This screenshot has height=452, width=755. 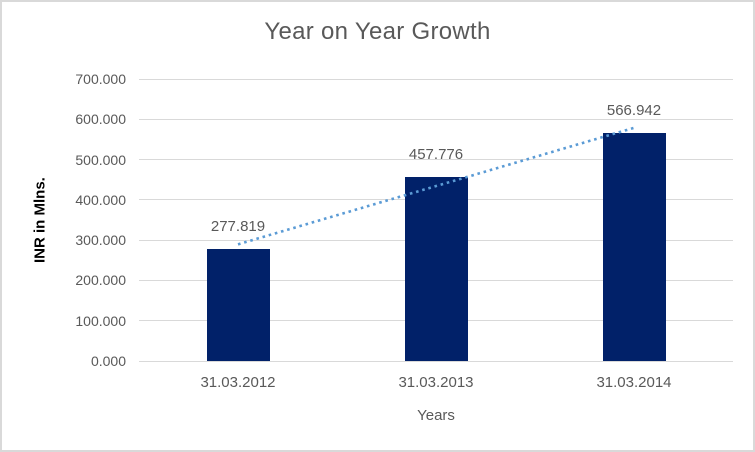 What do you see at coordinates (238, 227) in the screenshot?
I see `bar-value-label: 277.819` at bounding box center [238, 227].